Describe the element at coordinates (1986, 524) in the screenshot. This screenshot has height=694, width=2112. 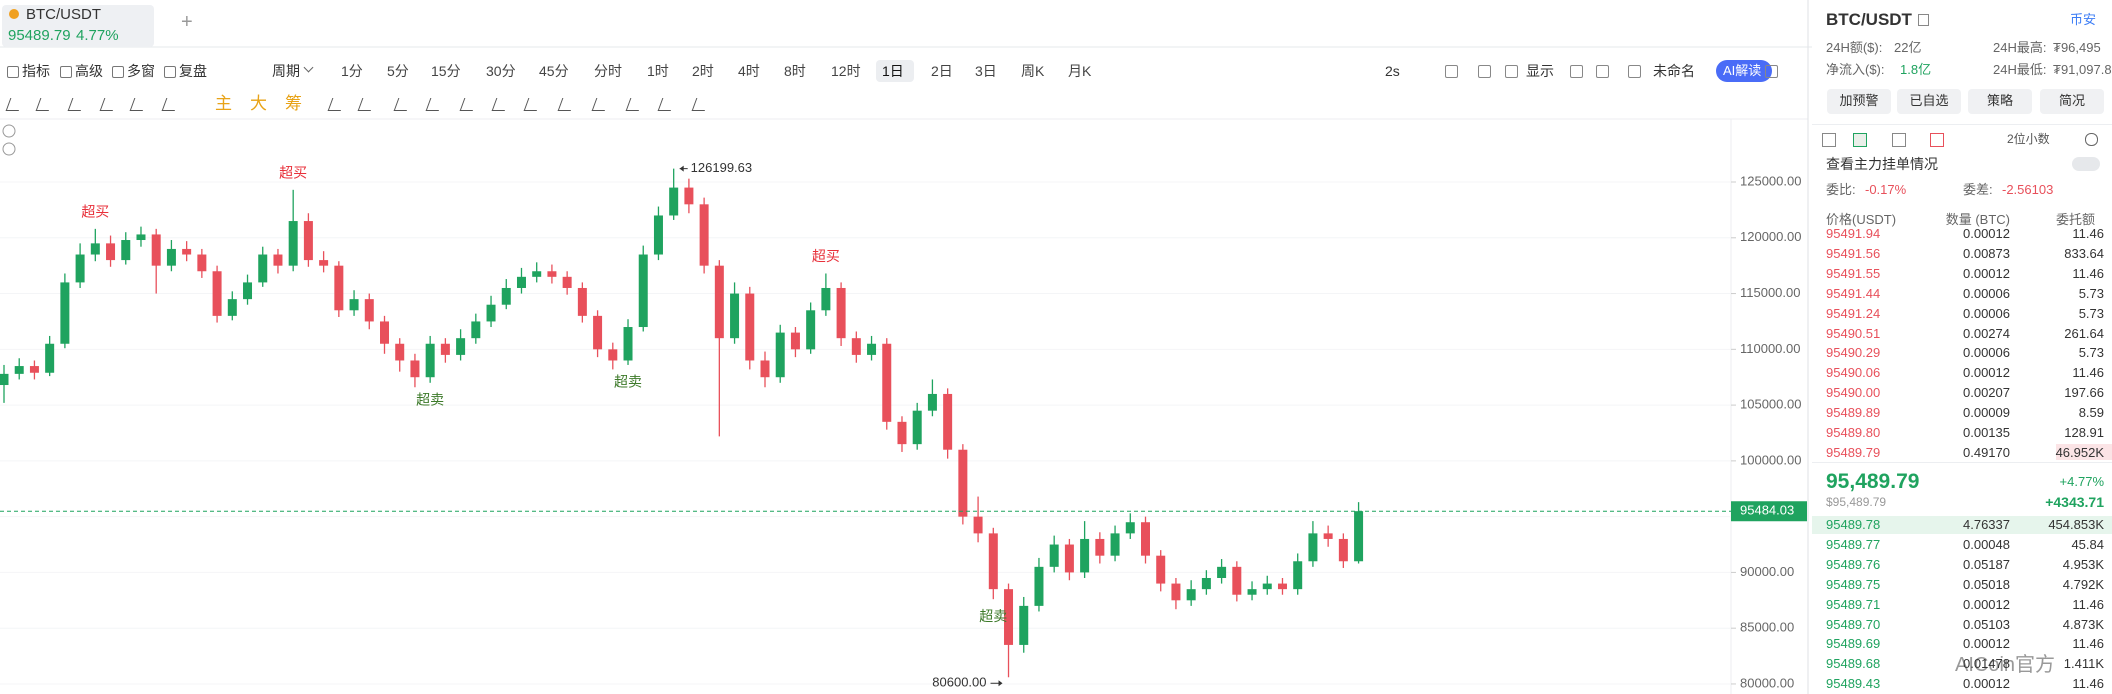
I see `bid-qty: 4.76337` at that location.